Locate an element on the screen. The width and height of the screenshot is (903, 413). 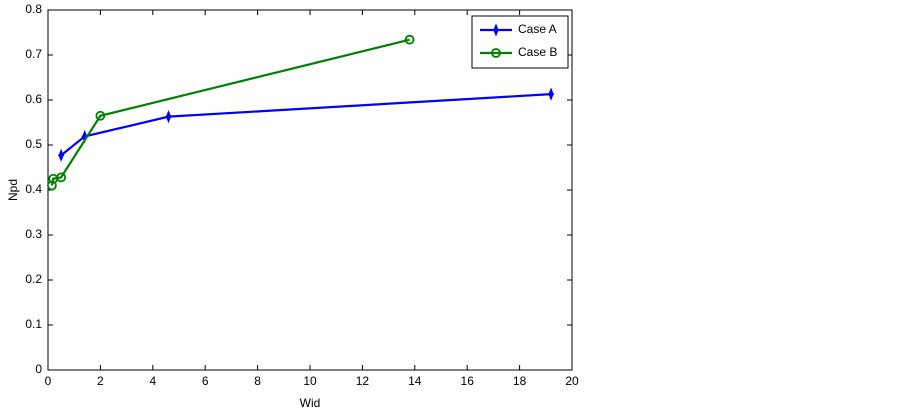
y-tick-label: 0 is located at coordinates (38, 369).